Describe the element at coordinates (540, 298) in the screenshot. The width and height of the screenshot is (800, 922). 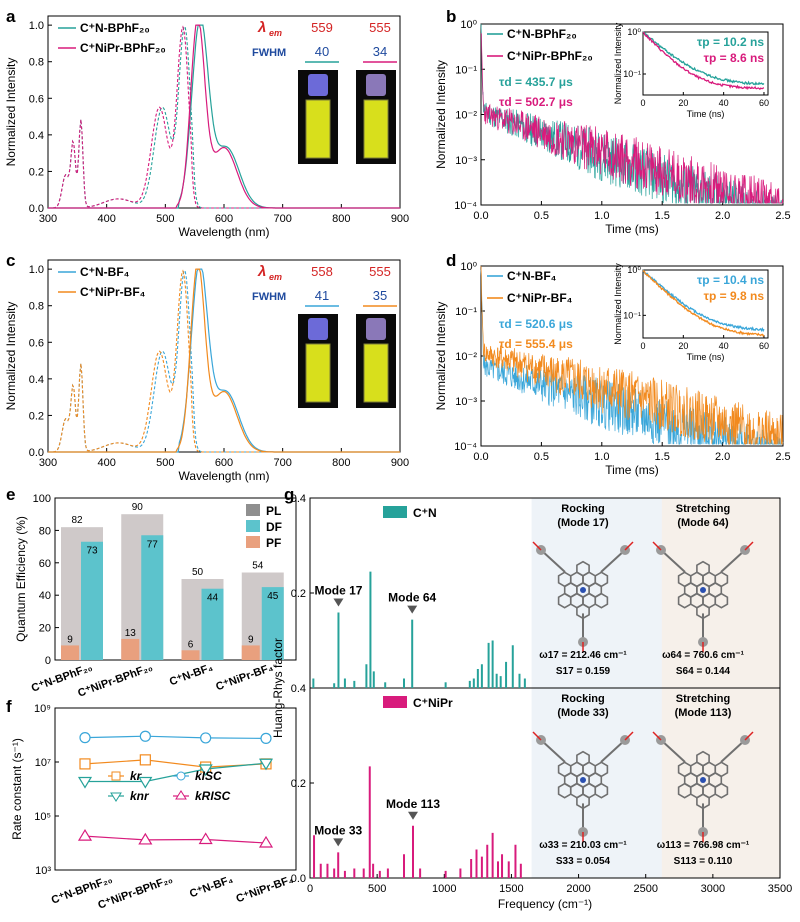
I see `legend-label: C⁺NiPr-BF₄` at that location.